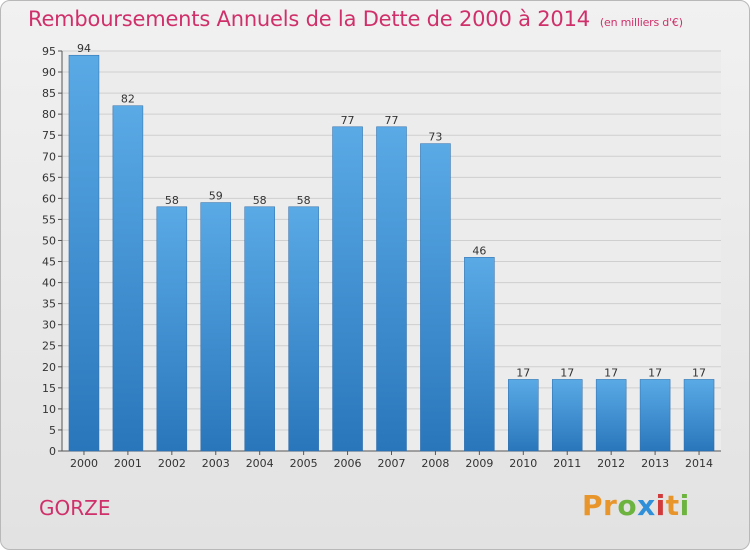  Describe the element at coordinates (610, 505) in the screenshot. I see `brand-letter: r` at that location.